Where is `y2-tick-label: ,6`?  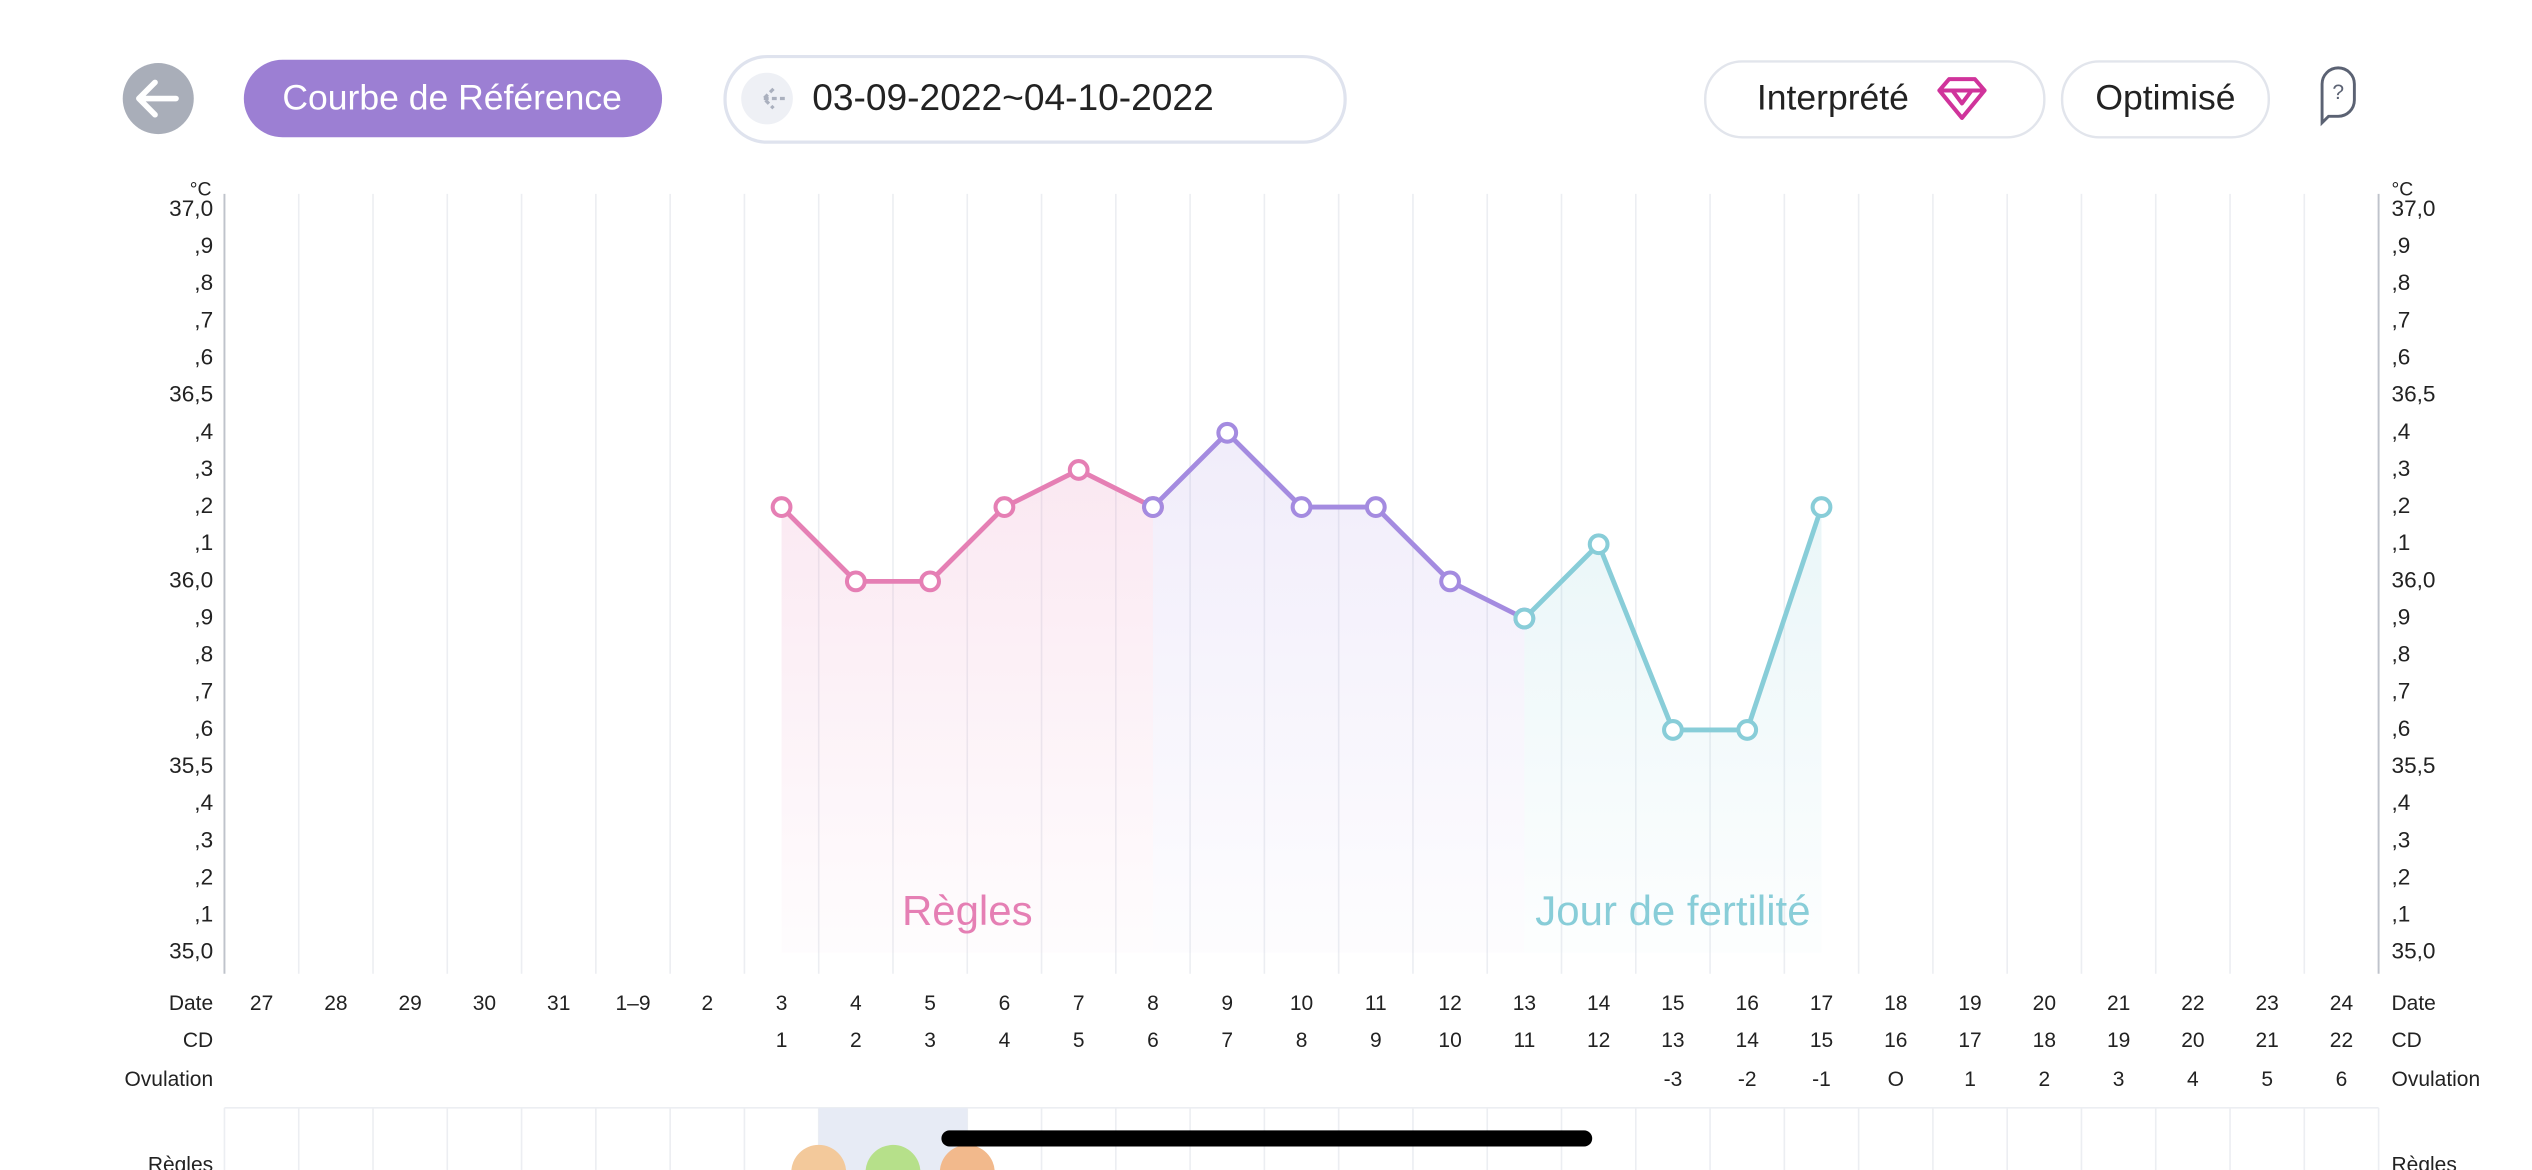
y2-tick-label: ,6 is located at coordinates (2401, 356).